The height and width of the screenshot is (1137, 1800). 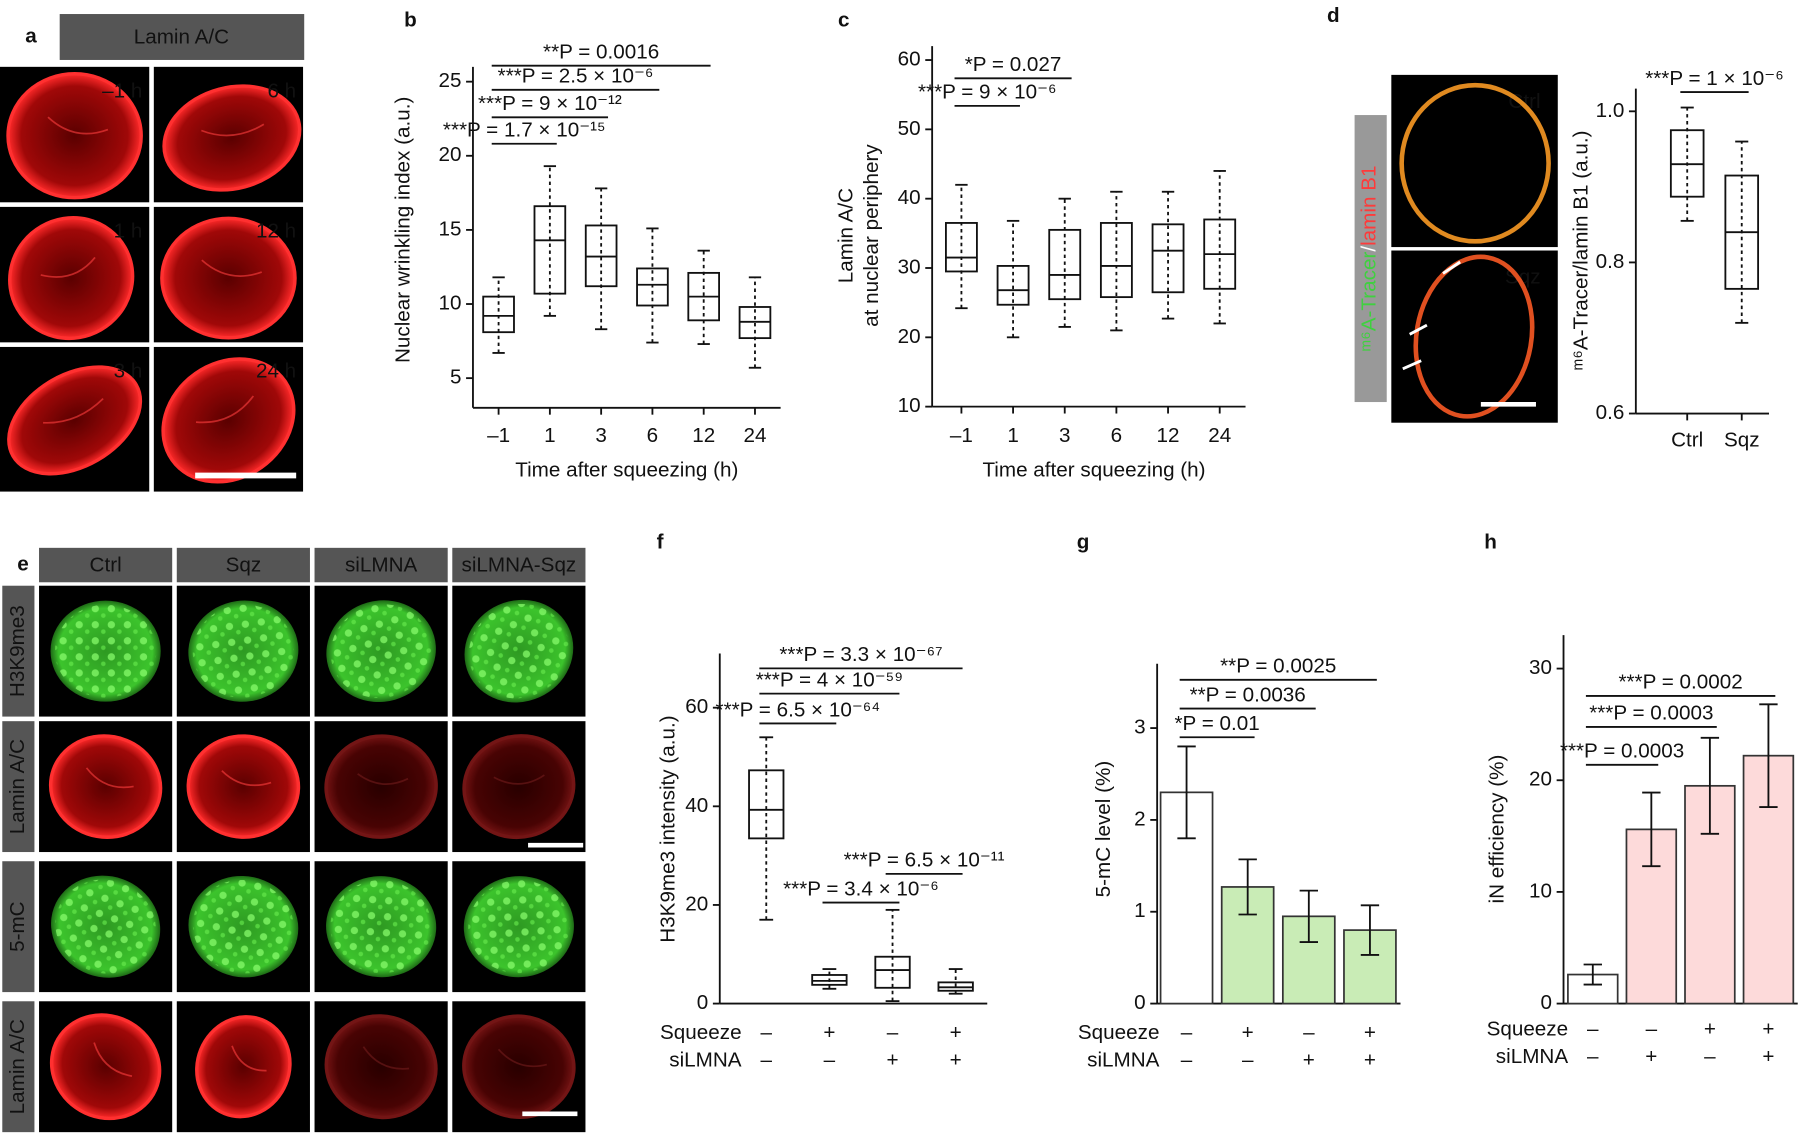 I want to click on y-tick-label: 0.8, so click(x=1610, y=261).